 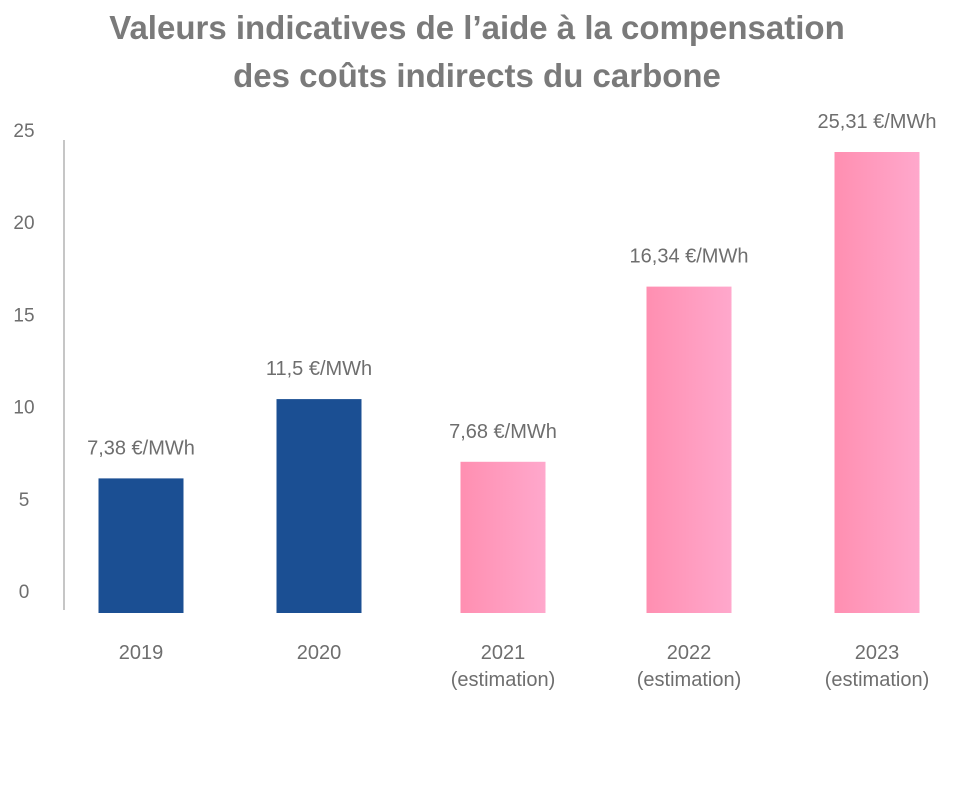 What do you see at coordinates (503, 653) in the screenshot?
I see `x-category-label: 2021` at bounding box center [503, 653].